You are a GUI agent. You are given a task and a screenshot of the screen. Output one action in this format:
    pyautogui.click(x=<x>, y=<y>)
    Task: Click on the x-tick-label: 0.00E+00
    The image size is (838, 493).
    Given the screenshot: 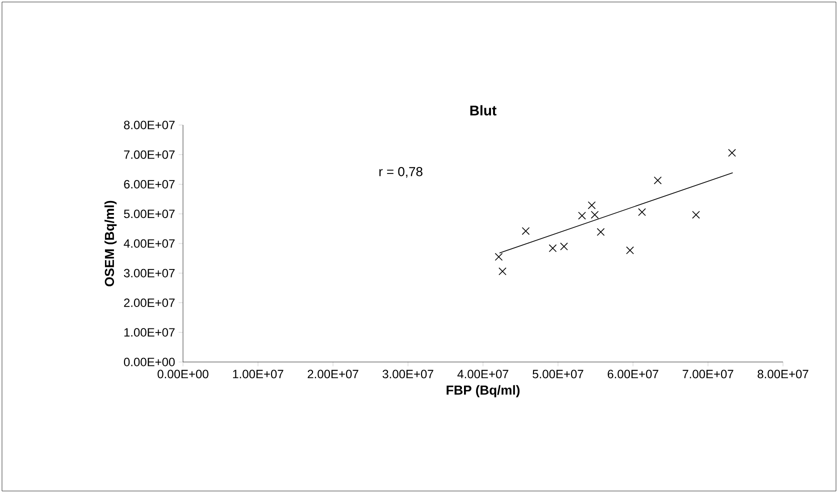 What is the action you would take?
    pyautogui.click(x=183, y=374)
    